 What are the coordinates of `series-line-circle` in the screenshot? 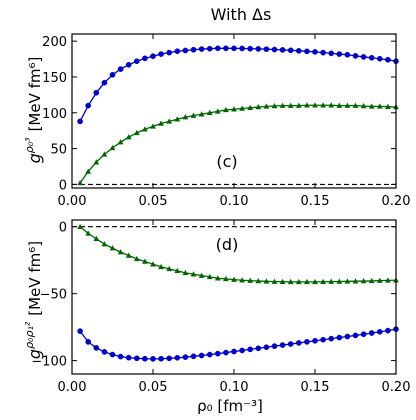 It's located at (238, 84).